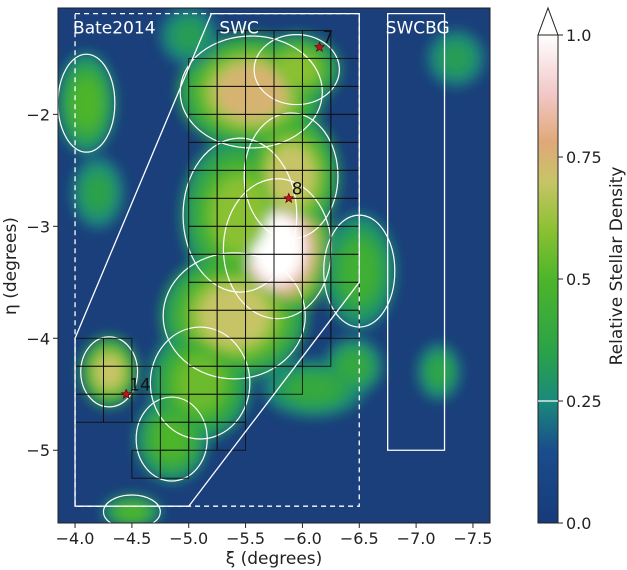  What do you see at coordinates (418, 29) in the screenshot?
I see `region-label: SWCBG` at bounding box center [418, 29].